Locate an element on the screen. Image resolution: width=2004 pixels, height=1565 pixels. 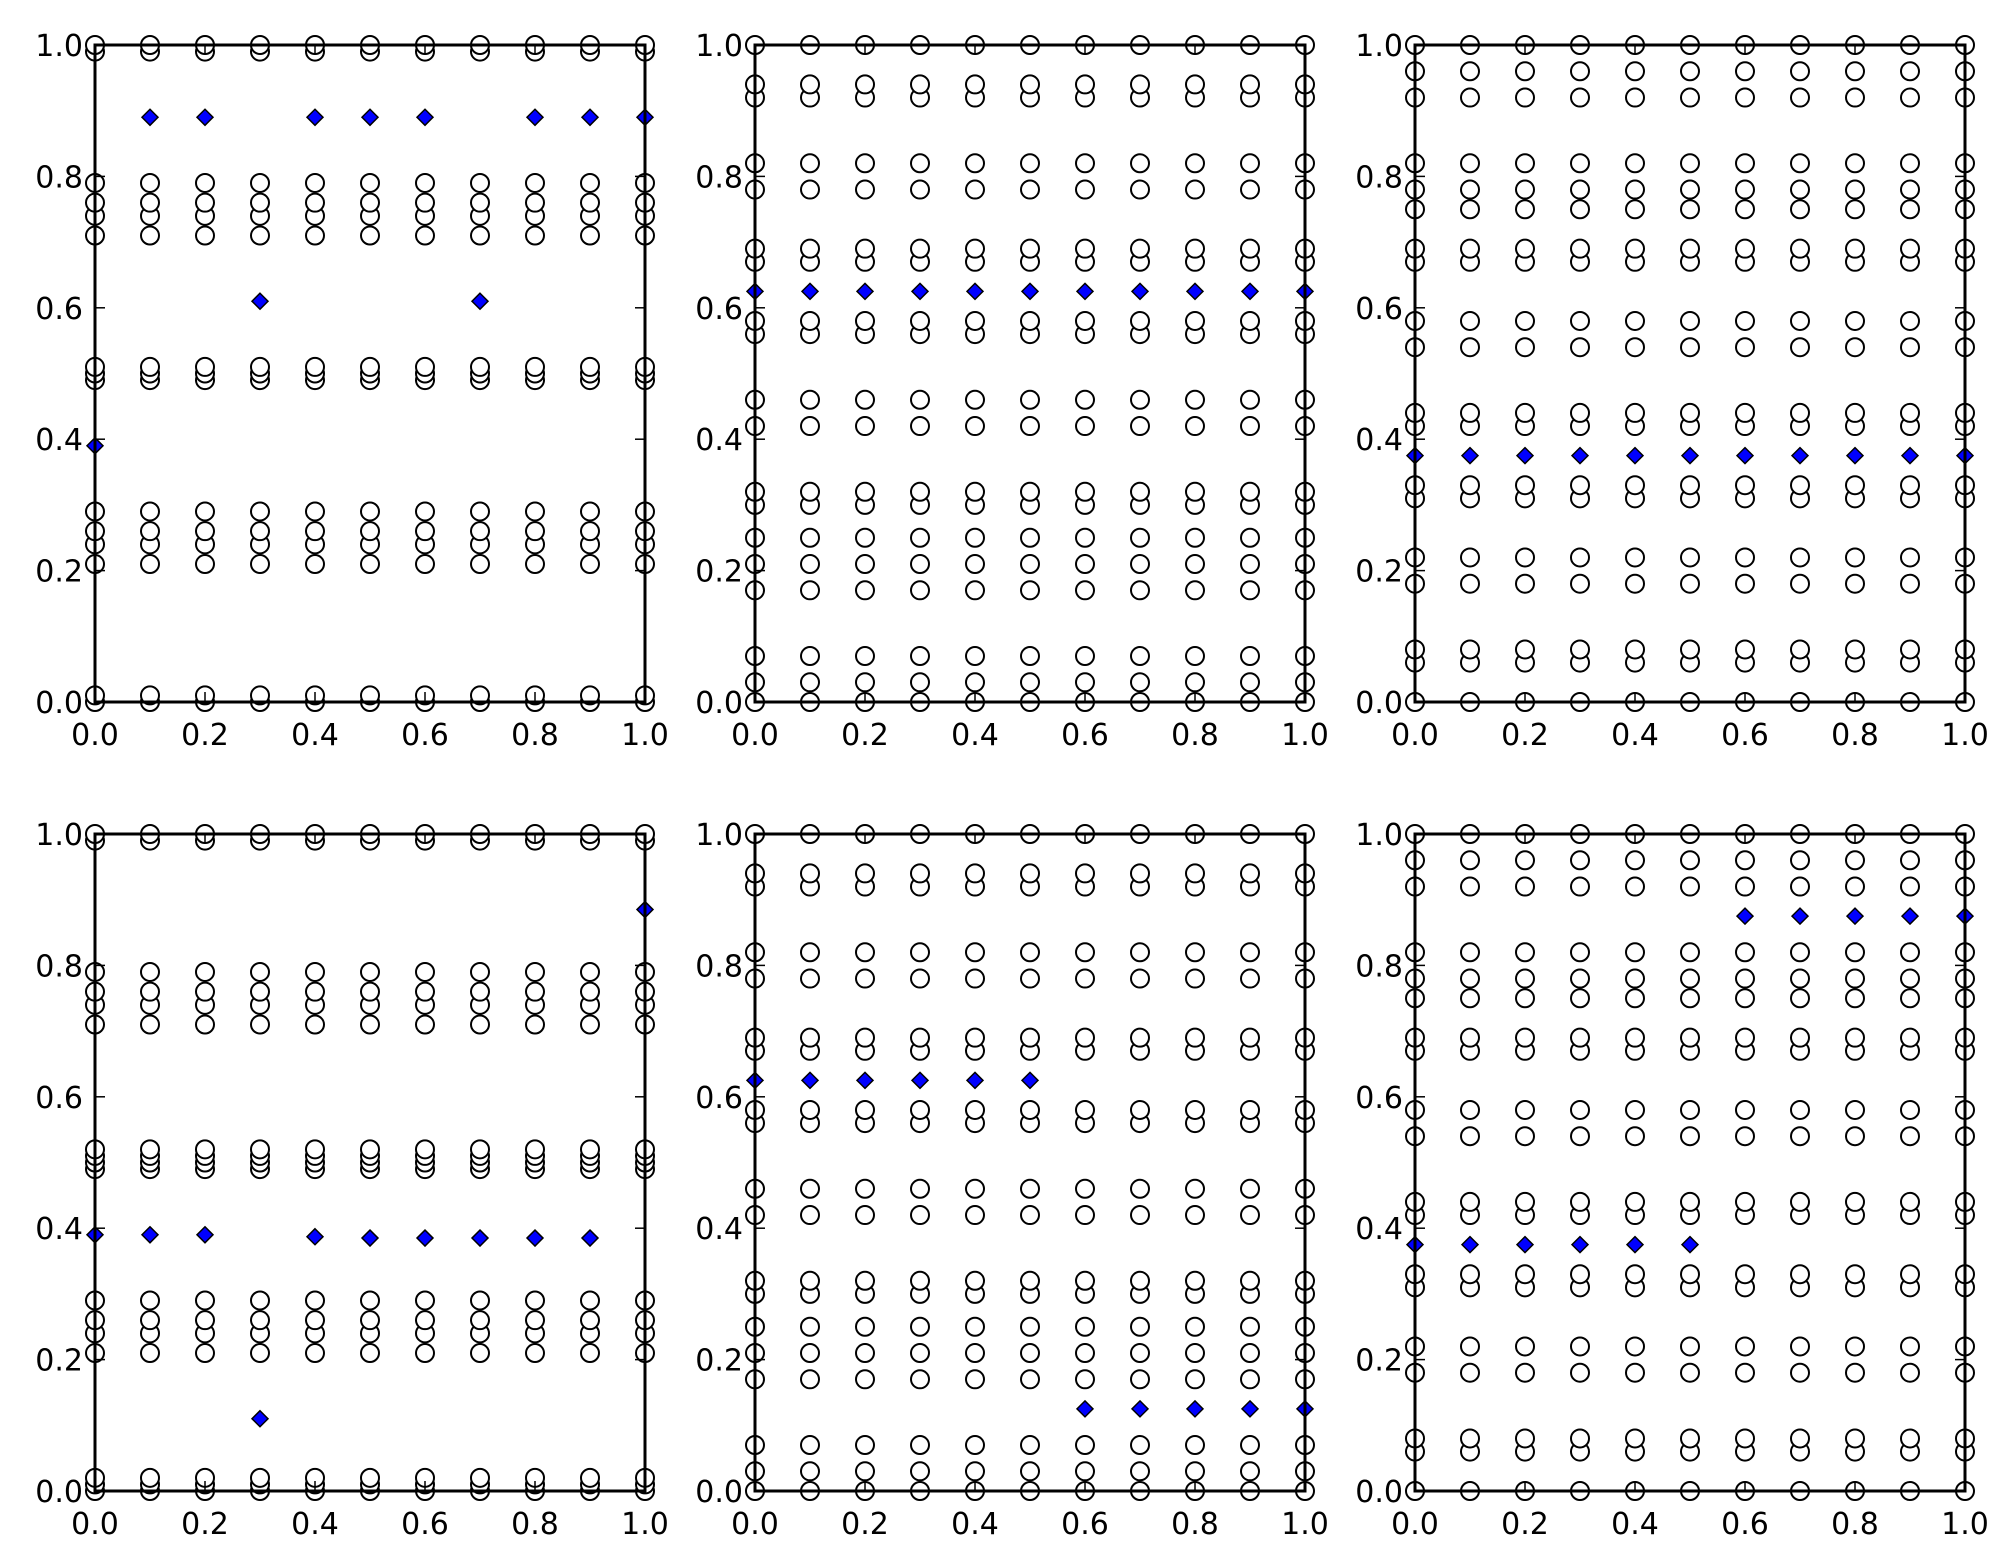
y-axis: 0.0 0.2 0.4 0.6 0.8 1.0 is located at coordinates (1000, 375).